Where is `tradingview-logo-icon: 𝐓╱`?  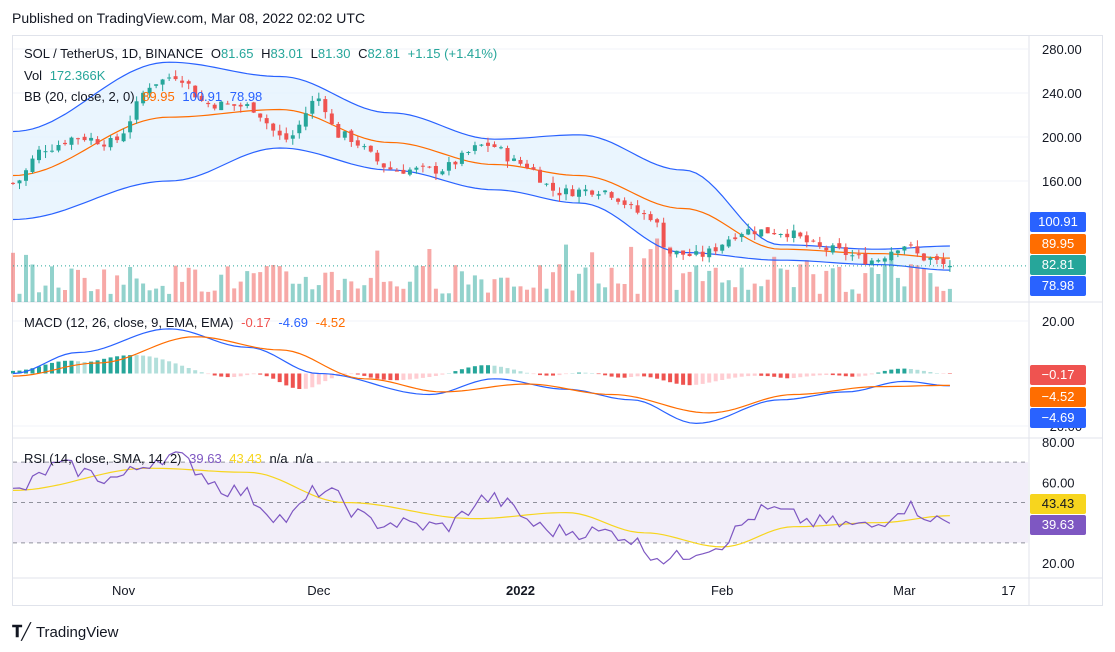
tradingview-logo-icon: 𝐓╱ is located at coordinates (21, 632).